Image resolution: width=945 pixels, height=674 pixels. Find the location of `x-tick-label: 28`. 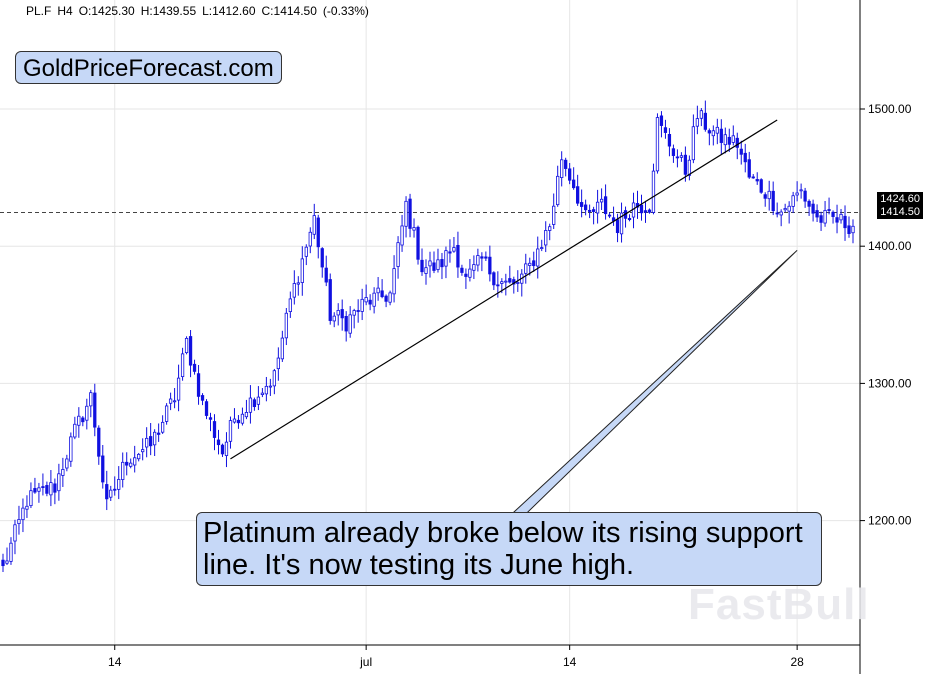

x-tick-label: 28 is located at coordinates (797, 662).